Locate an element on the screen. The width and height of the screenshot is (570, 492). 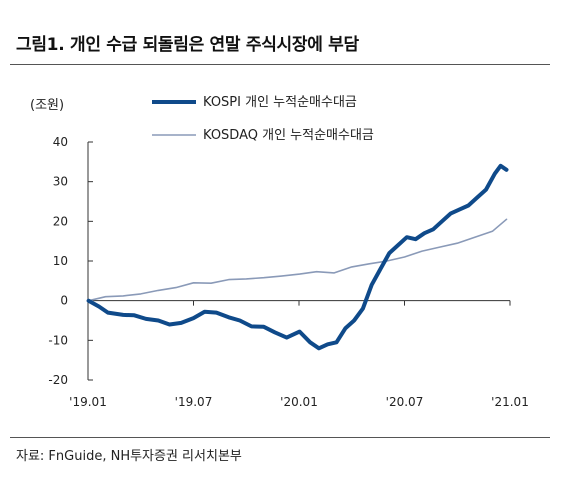
series-kosdaq-line is located at coordinates (297, 260).